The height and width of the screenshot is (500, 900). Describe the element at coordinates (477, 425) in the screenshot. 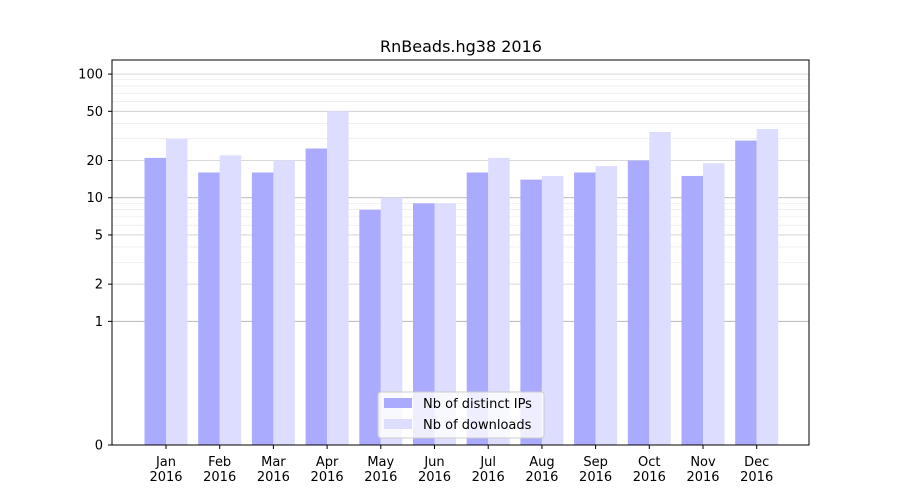

I see `legend-label-downloads: Nb of downloads` at that location.